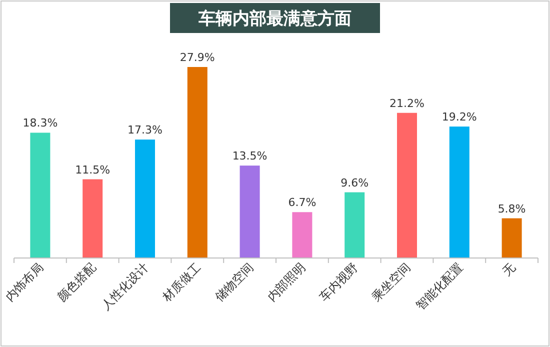  Describe the element at coordinates (354, 183) in the screenshot. I see `data-label: 9.6%` at that location.